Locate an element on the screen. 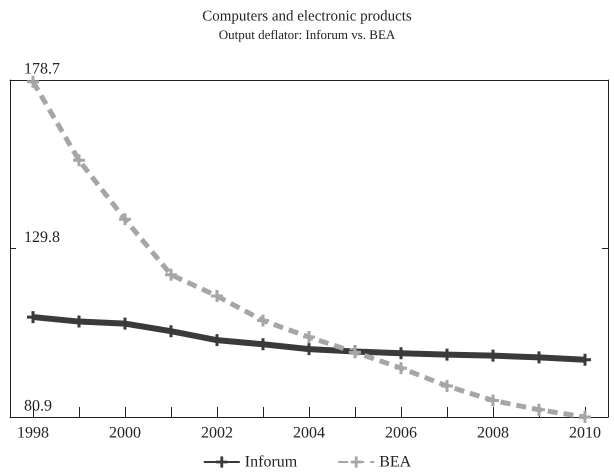 Image resolution: width=614 pixels, height=475 pixels. chart-subtitle: Output deflator: Inforum vs. BEA is located at coordinates (307, 34).